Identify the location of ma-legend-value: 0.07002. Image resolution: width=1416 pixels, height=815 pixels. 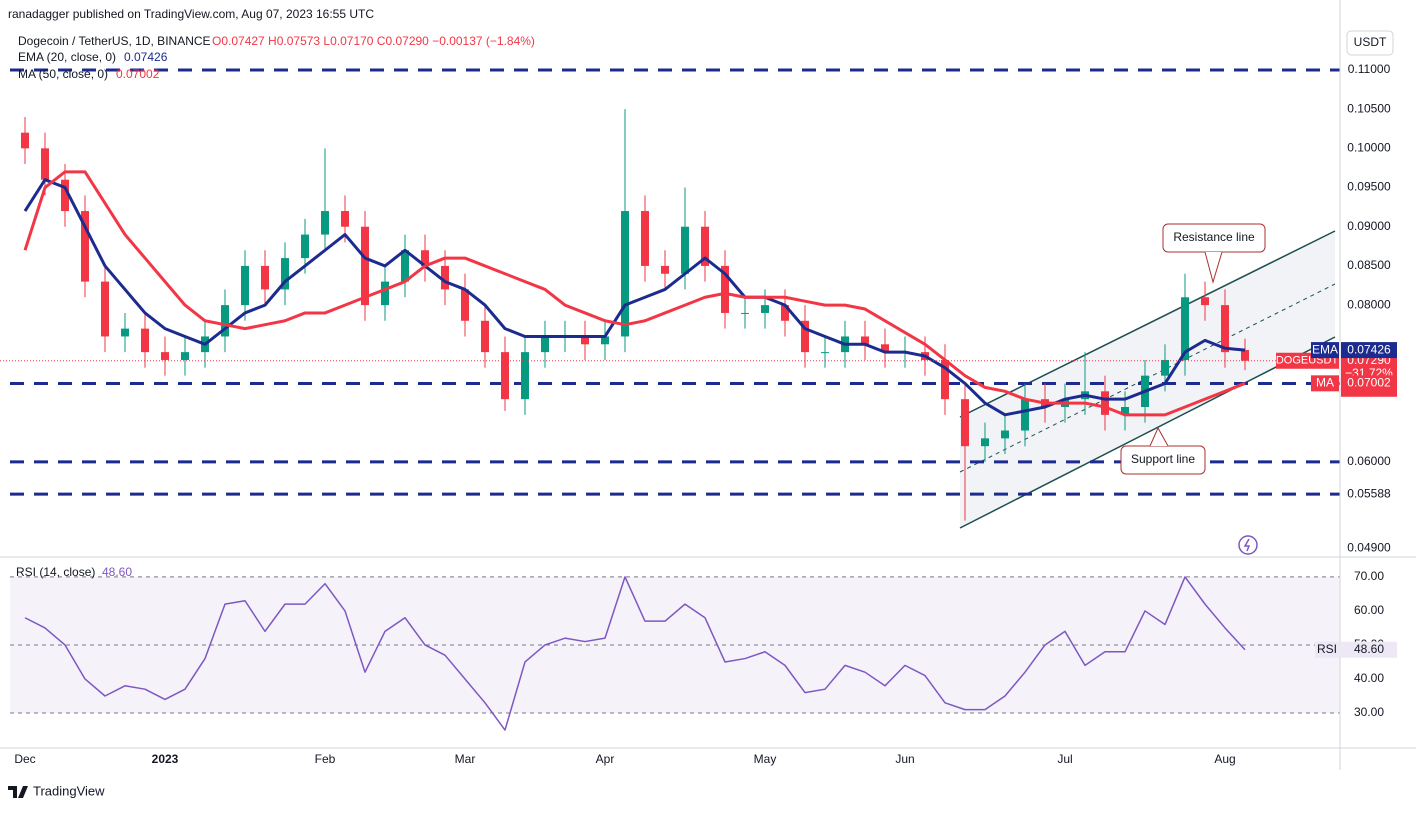
(138, 74).